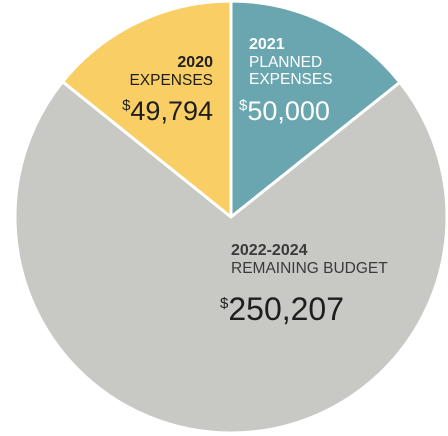 Image resolution: width=448 pixels, height=436 pixels. Describe the element at coordinates (243, 105) in the screenshot. I see `slice-value-2021-currency: $` at that location.